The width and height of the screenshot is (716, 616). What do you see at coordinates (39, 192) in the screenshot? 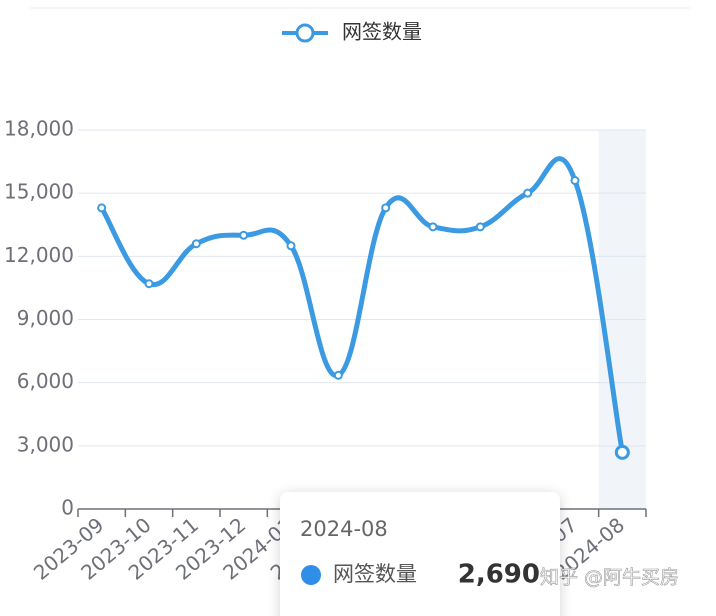
I see `y-tick-label: 15,000` at bounding box center [39, 192].